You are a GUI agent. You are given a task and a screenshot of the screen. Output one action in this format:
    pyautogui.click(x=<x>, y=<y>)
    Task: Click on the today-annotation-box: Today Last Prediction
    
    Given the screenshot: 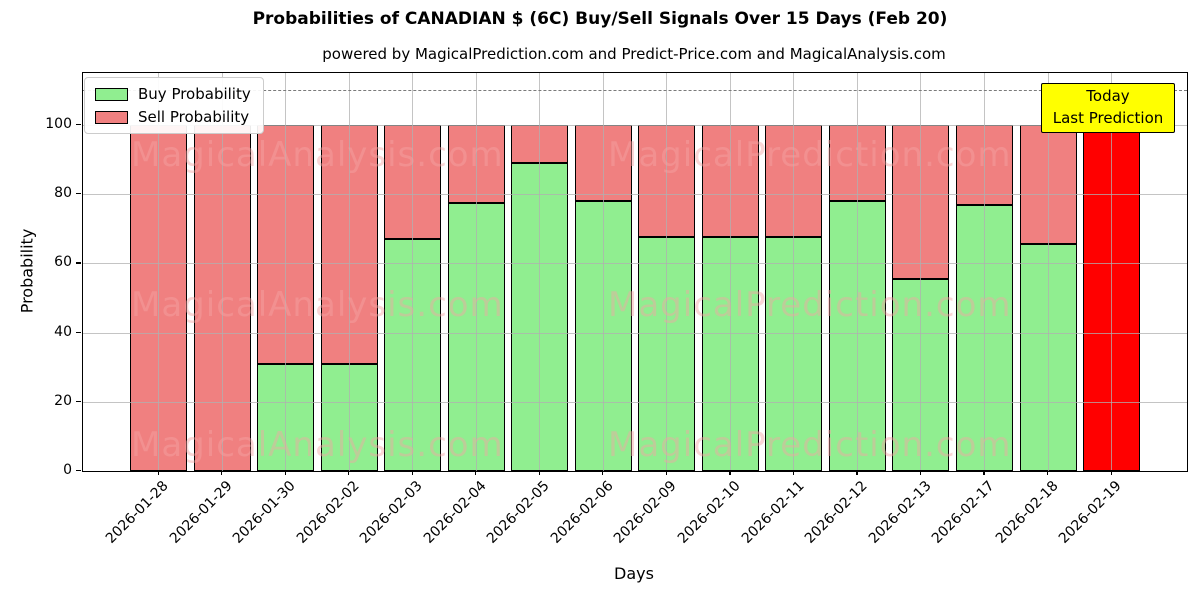 What is the action you would take?
    pyautogui.click(x=1108, y=108)
    